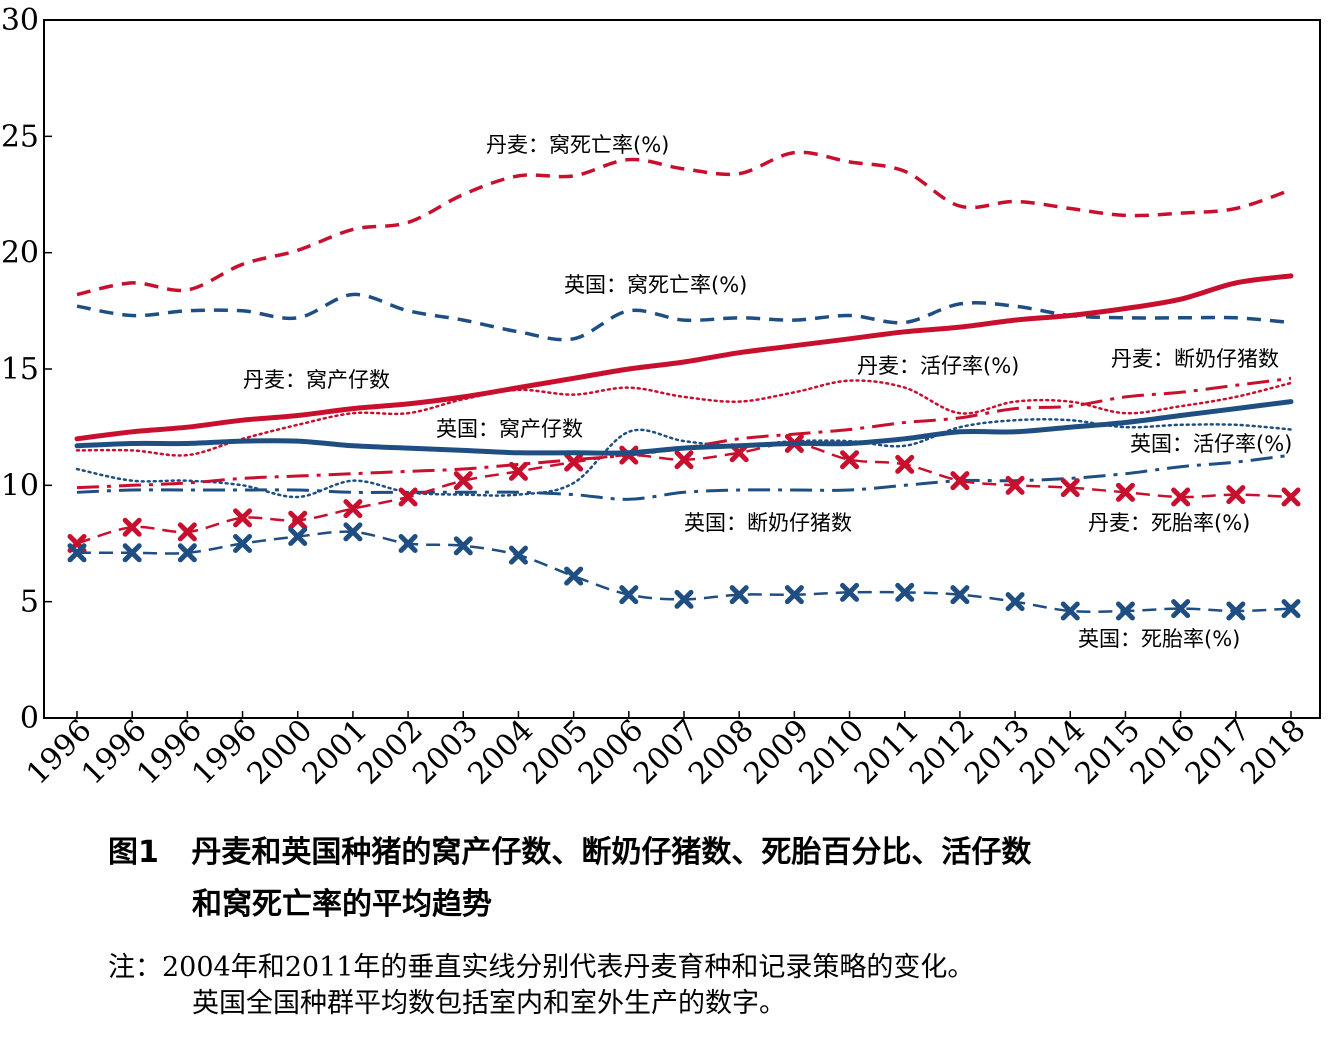  I want to click on y-tick-label: 5, so click(29, 602).